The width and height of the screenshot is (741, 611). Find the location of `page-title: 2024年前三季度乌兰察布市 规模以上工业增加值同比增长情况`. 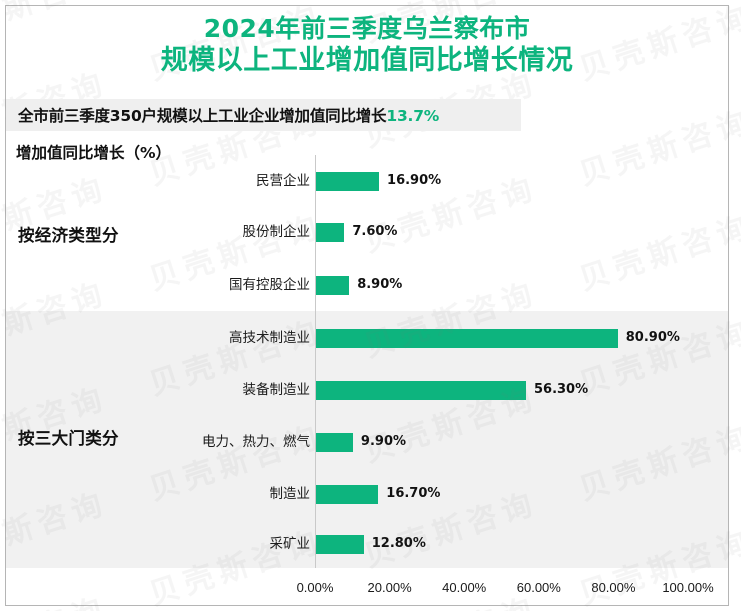

page-title: 2024年前三季度乌兰察布市 规模以上工业增加值同比增长情况 is located at coordinates (367, 45).